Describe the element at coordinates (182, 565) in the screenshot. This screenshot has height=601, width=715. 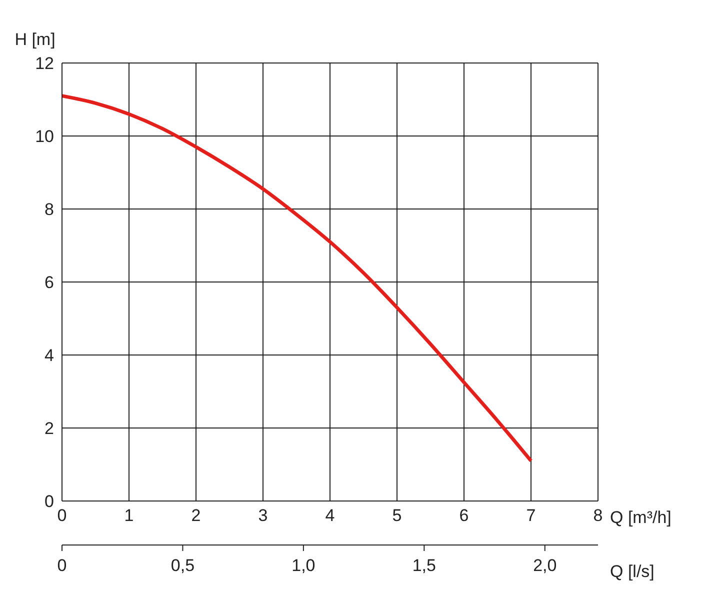
I see `x2-tick-label: 0,5` at that location.